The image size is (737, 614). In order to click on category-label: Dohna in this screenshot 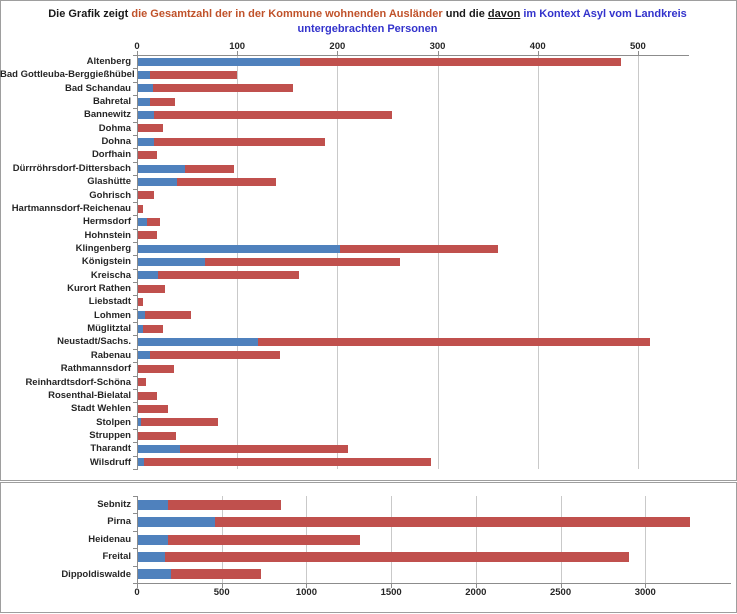, I will do `click(116, 142)`.